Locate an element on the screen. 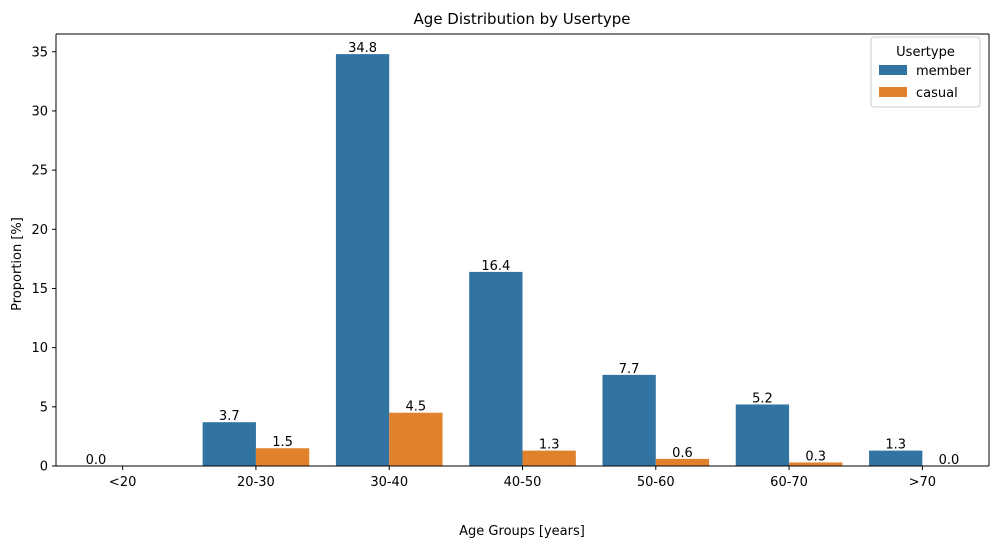  data-label: 34.8 is located at coordinates (362, 48).